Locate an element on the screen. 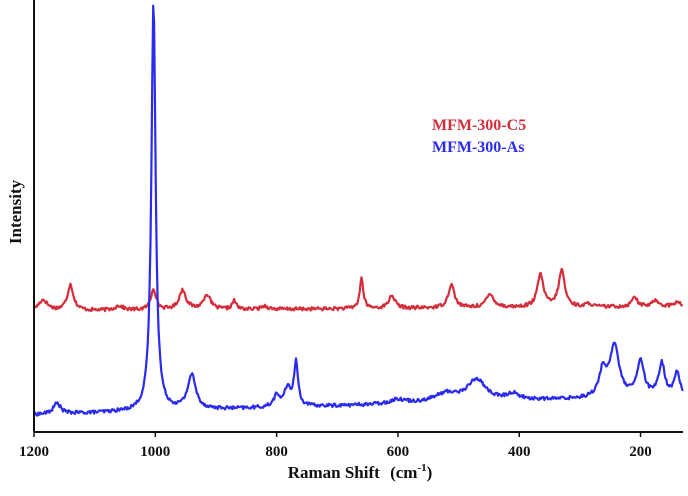 This screenshot has height=496, width=688. legend-entry-mfm-300-c5: MFM-300-C5 is located at coordinates (479, 125).